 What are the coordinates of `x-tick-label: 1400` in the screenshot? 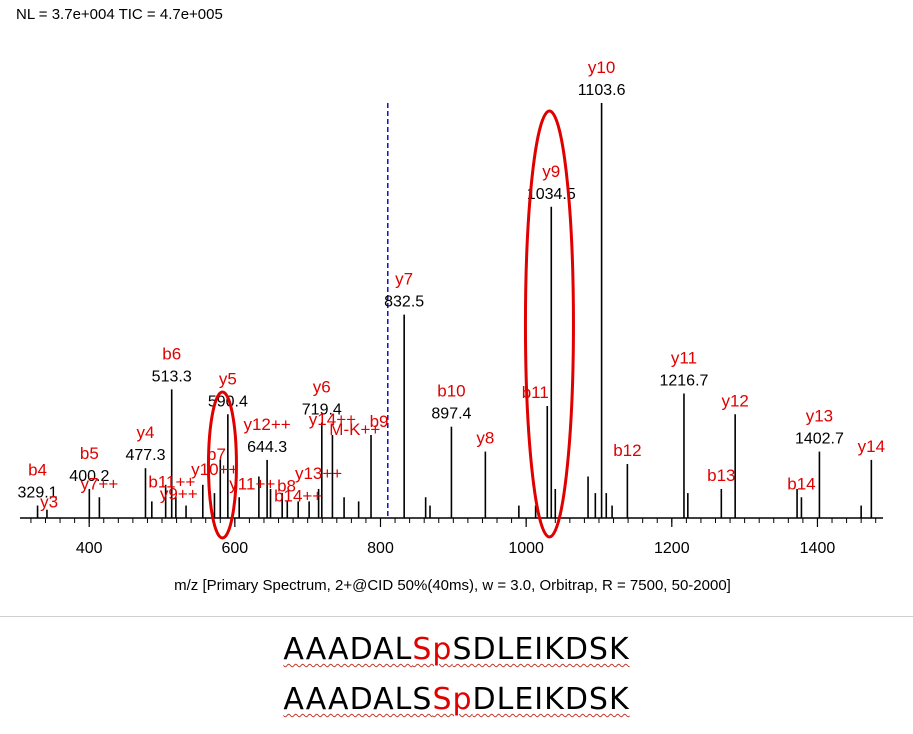 It's located at (818, 548).